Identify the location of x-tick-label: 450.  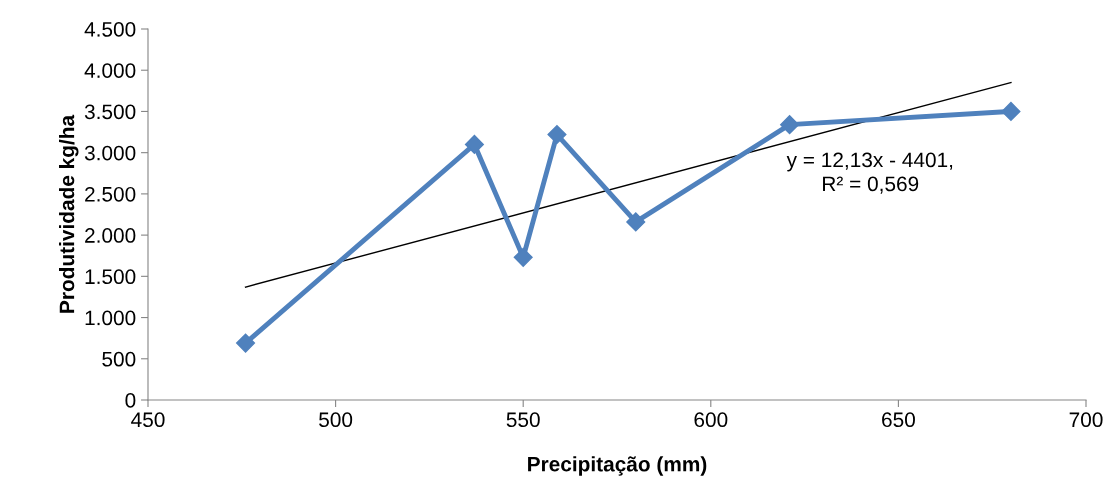
(148, 420).